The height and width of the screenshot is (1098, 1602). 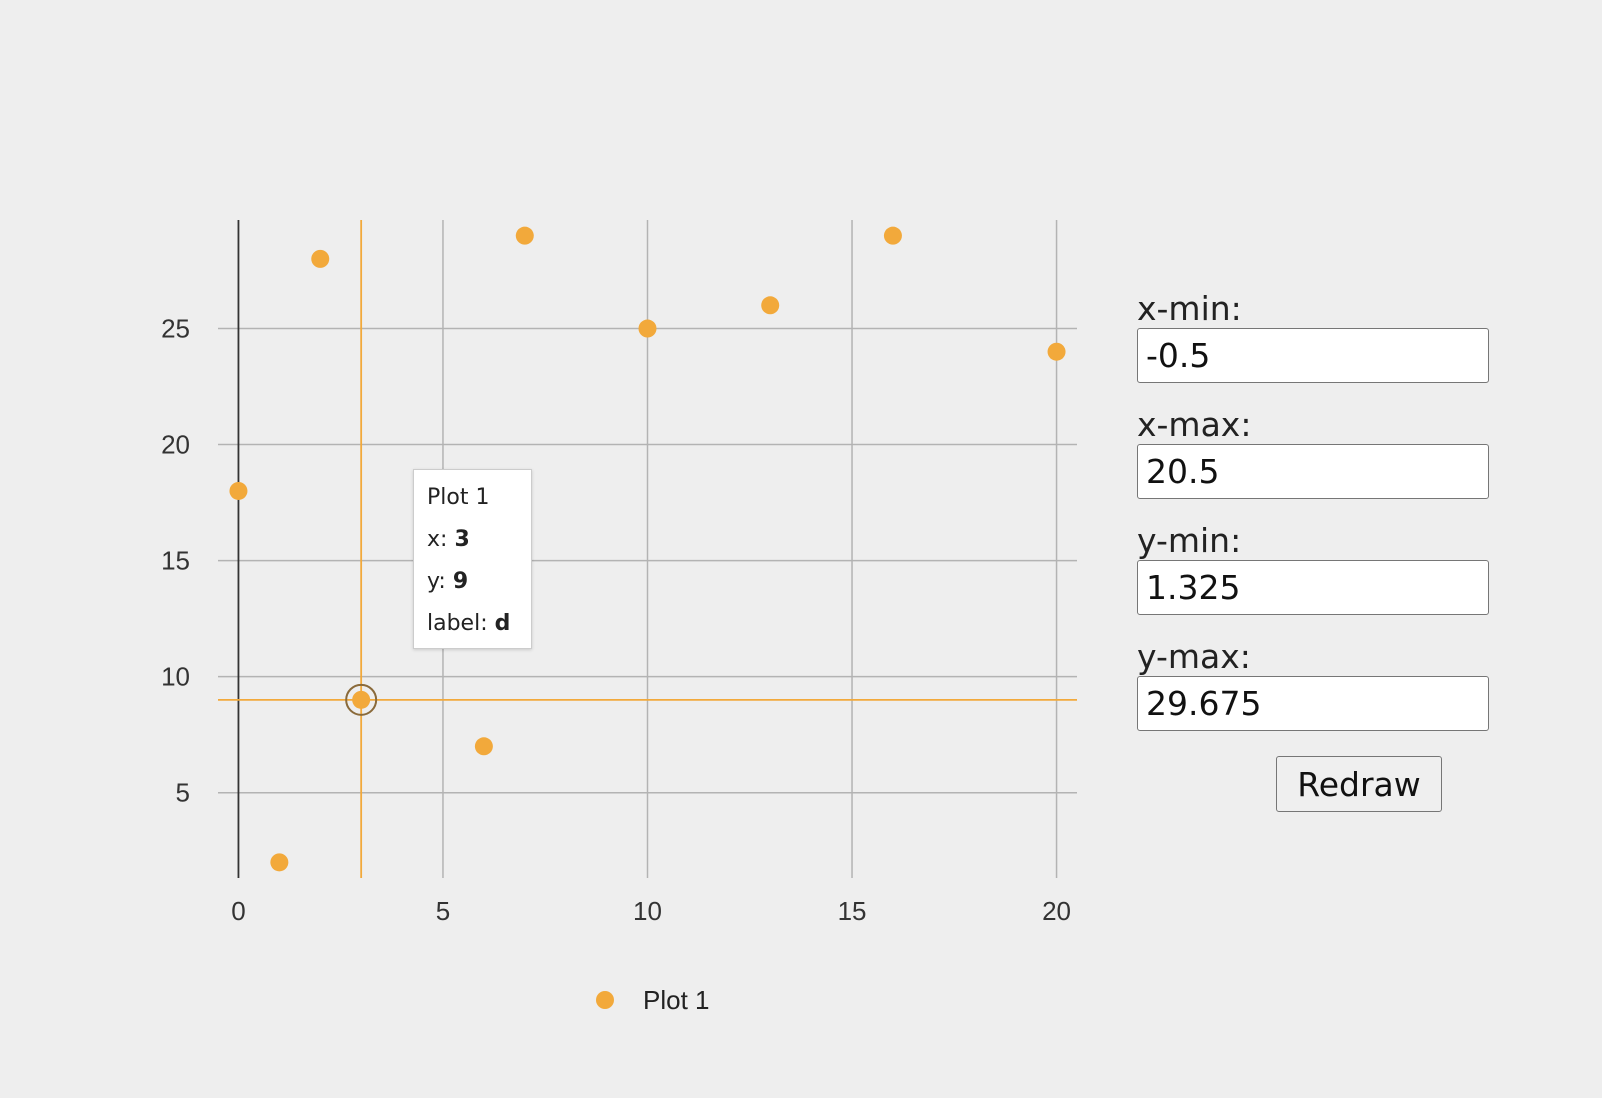 What do you see at coordinates (1313, 355) in the screenshot?
I see `xmin-input` at bounding box center [1313, 355].